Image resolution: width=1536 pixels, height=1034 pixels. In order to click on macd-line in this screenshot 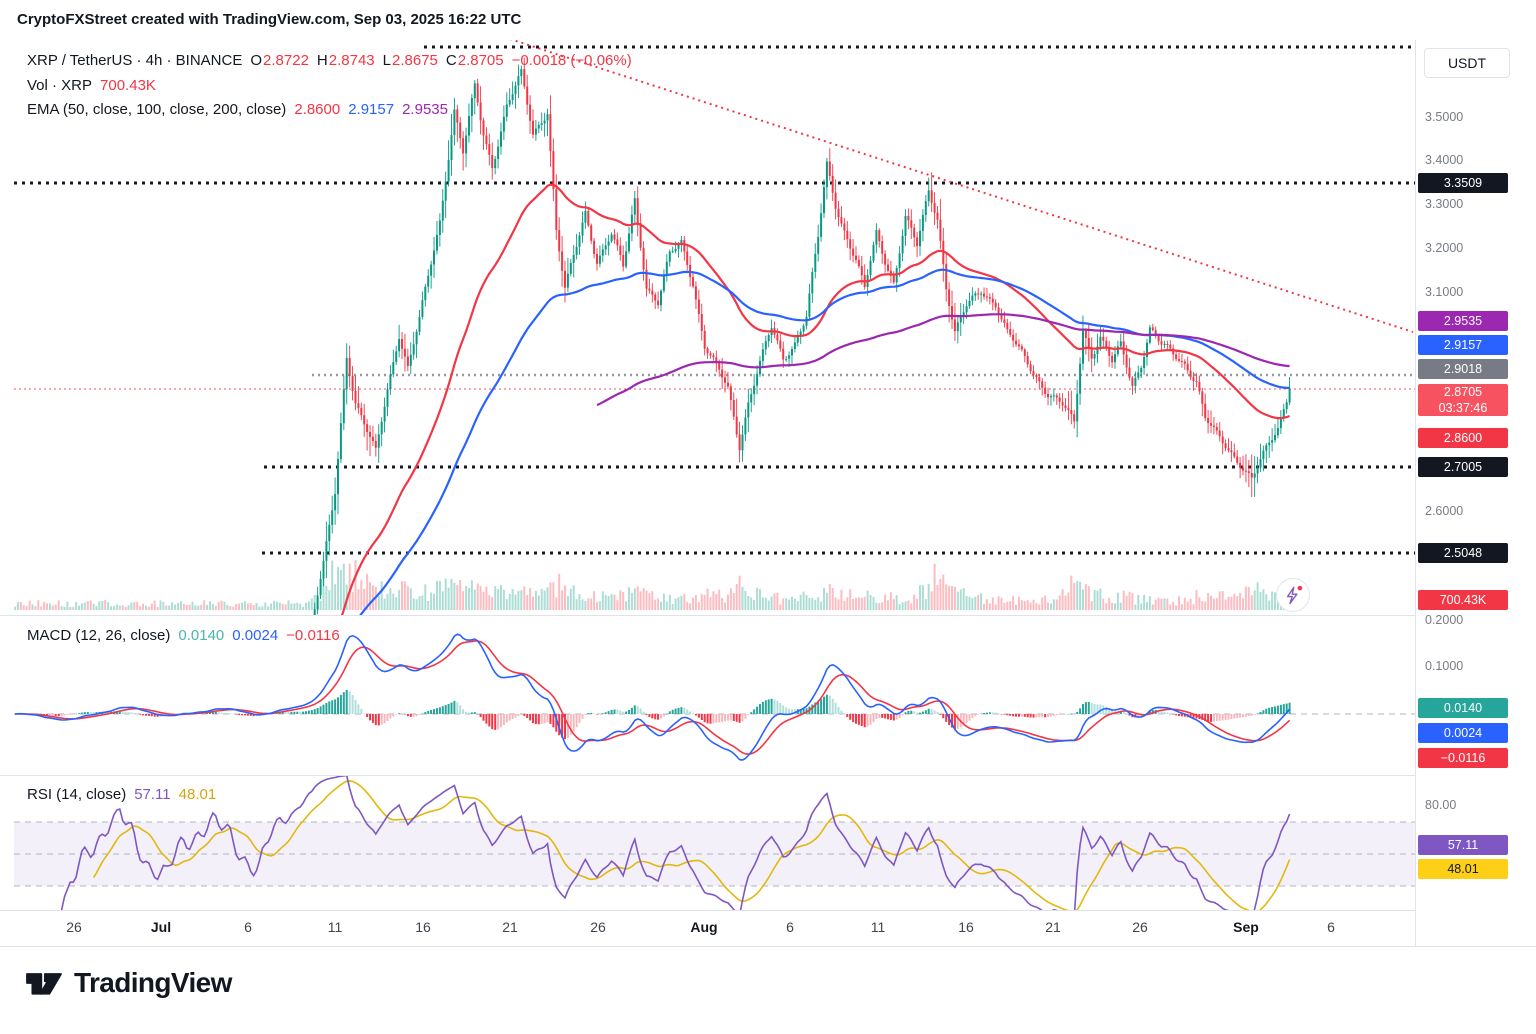, I will do `click(652, 697)`.